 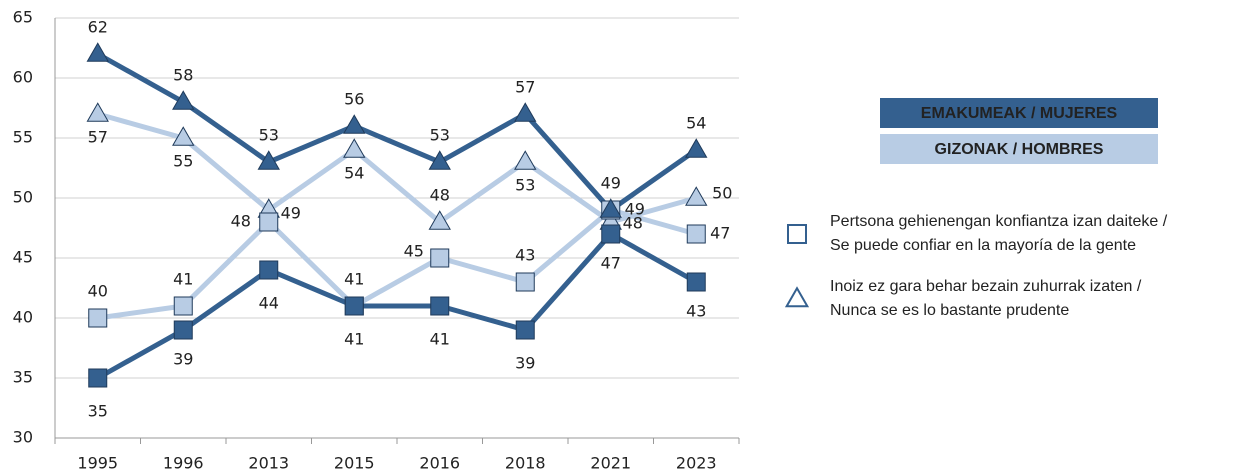 What do you see at coordinates (23, 377) in the screenshot?
I see `y-tick-label: 35` at bounding box center [23, 377].